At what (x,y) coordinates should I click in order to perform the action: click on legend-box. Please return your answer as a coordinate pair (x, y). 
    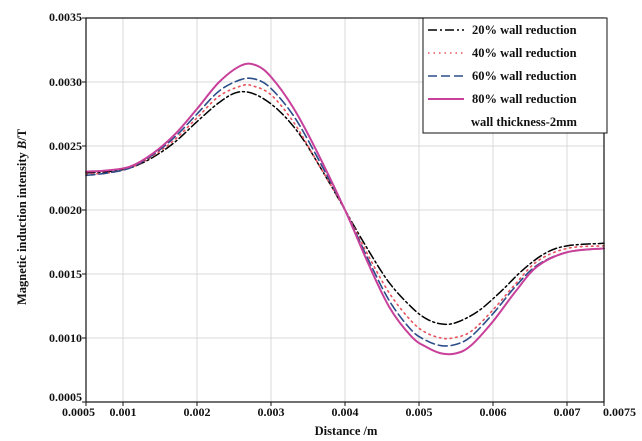
    Looking at the image, I should click on (515, 75).